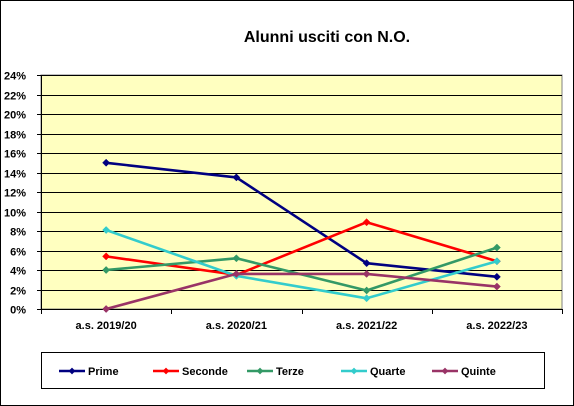  What do you see at coordinates (205, 372) in the screenshot?
I see `legend-label: Seconde` at bounding box center [205, 372].